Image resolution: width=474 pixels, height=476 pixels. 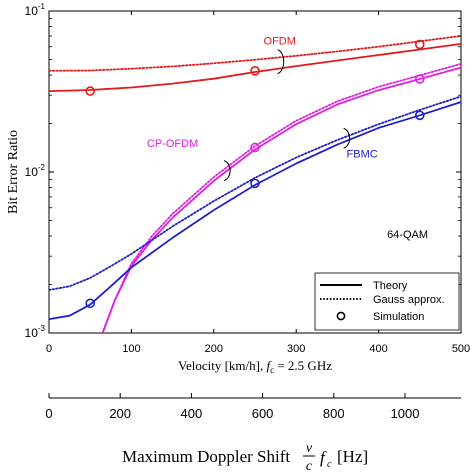 I want to click on svg-text: f, so click(x=323, y=457).